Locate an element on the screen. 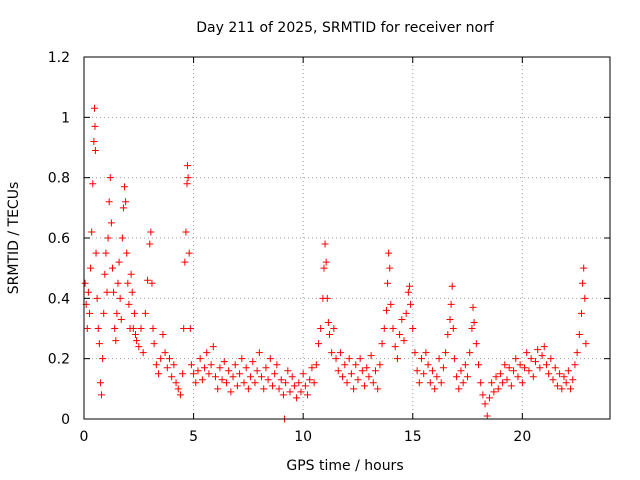 Image resolution: width=640 pixels, height=480 pixels. y-tick-label: 0.4 is located at coordinates (59, 299).